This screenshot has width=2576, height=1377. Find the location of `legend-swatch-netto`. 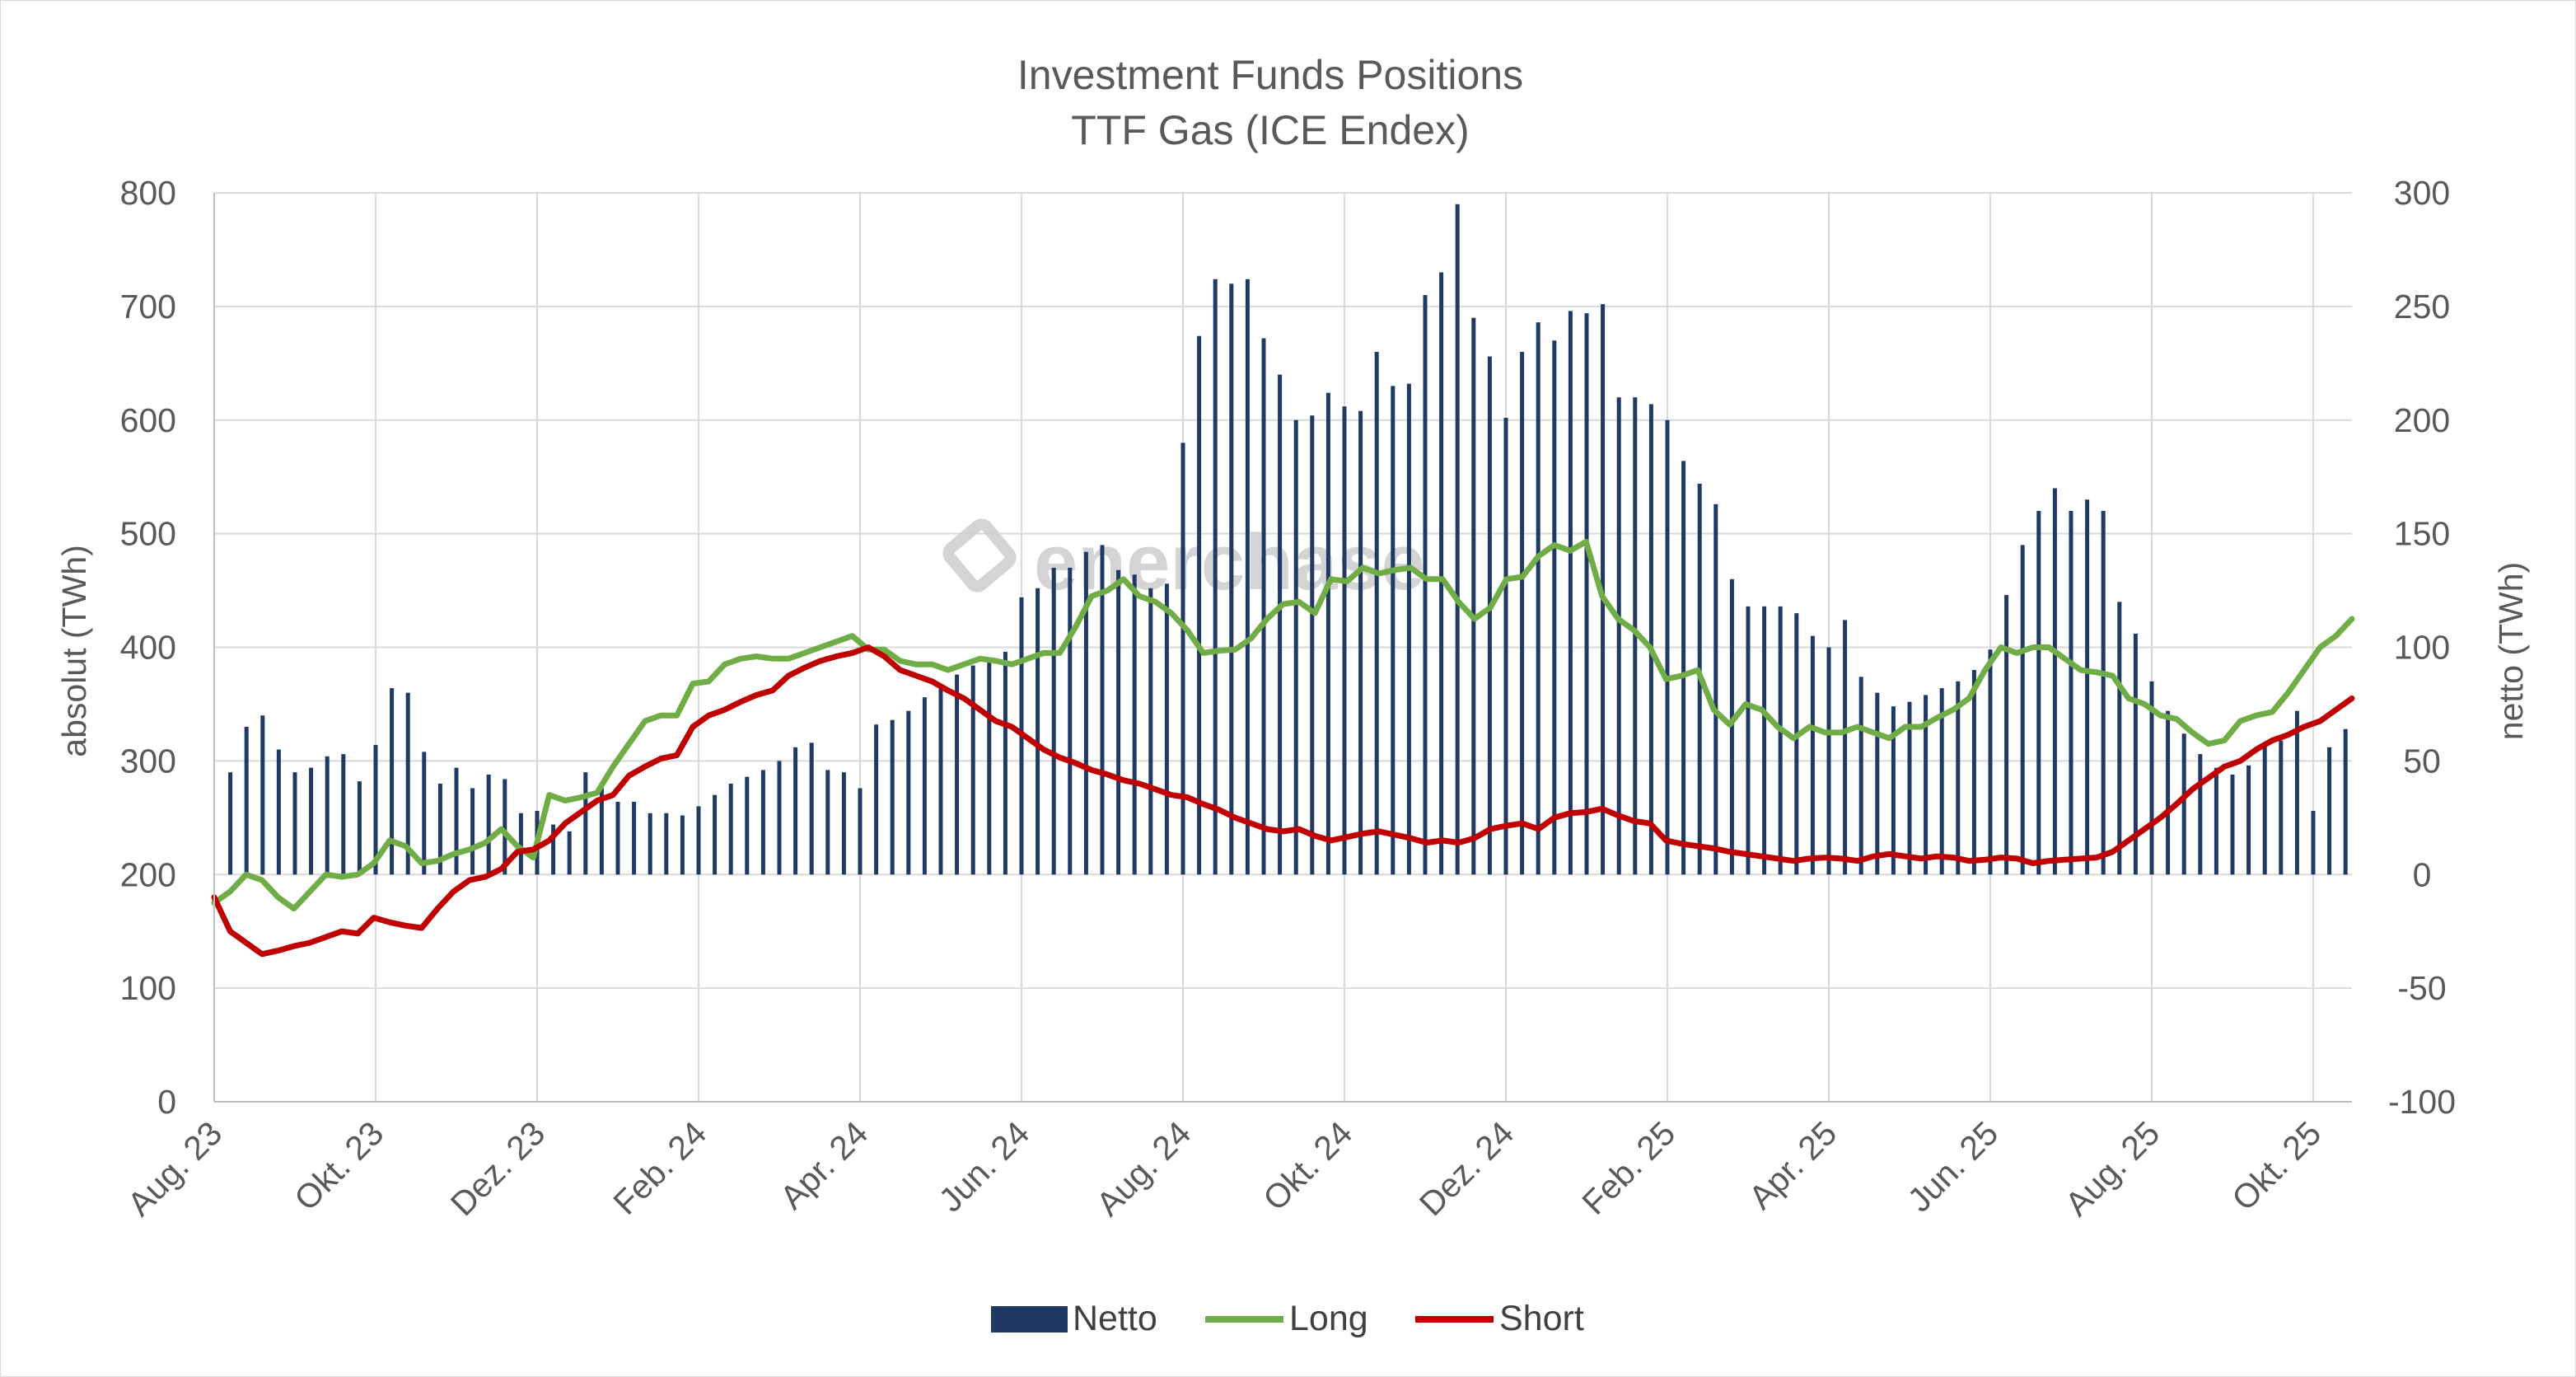

legend-swatch-netto is located at coordinates (1029, 1319).